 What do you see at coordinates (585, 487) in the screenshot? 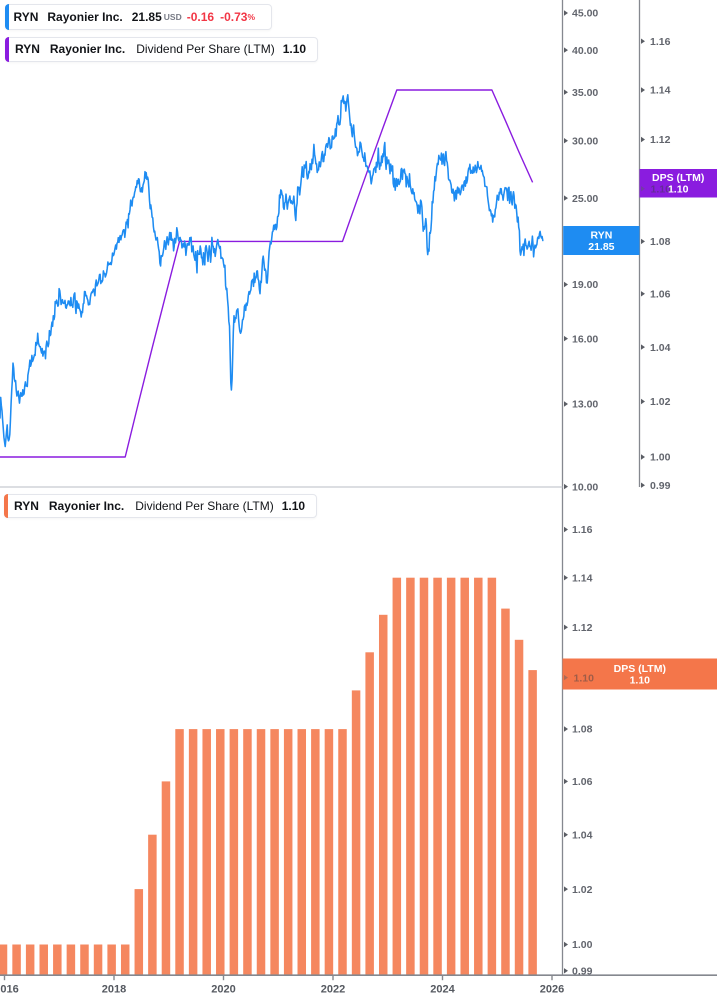
I see `svg-text: 10.00` at bounding box center [585, 487].